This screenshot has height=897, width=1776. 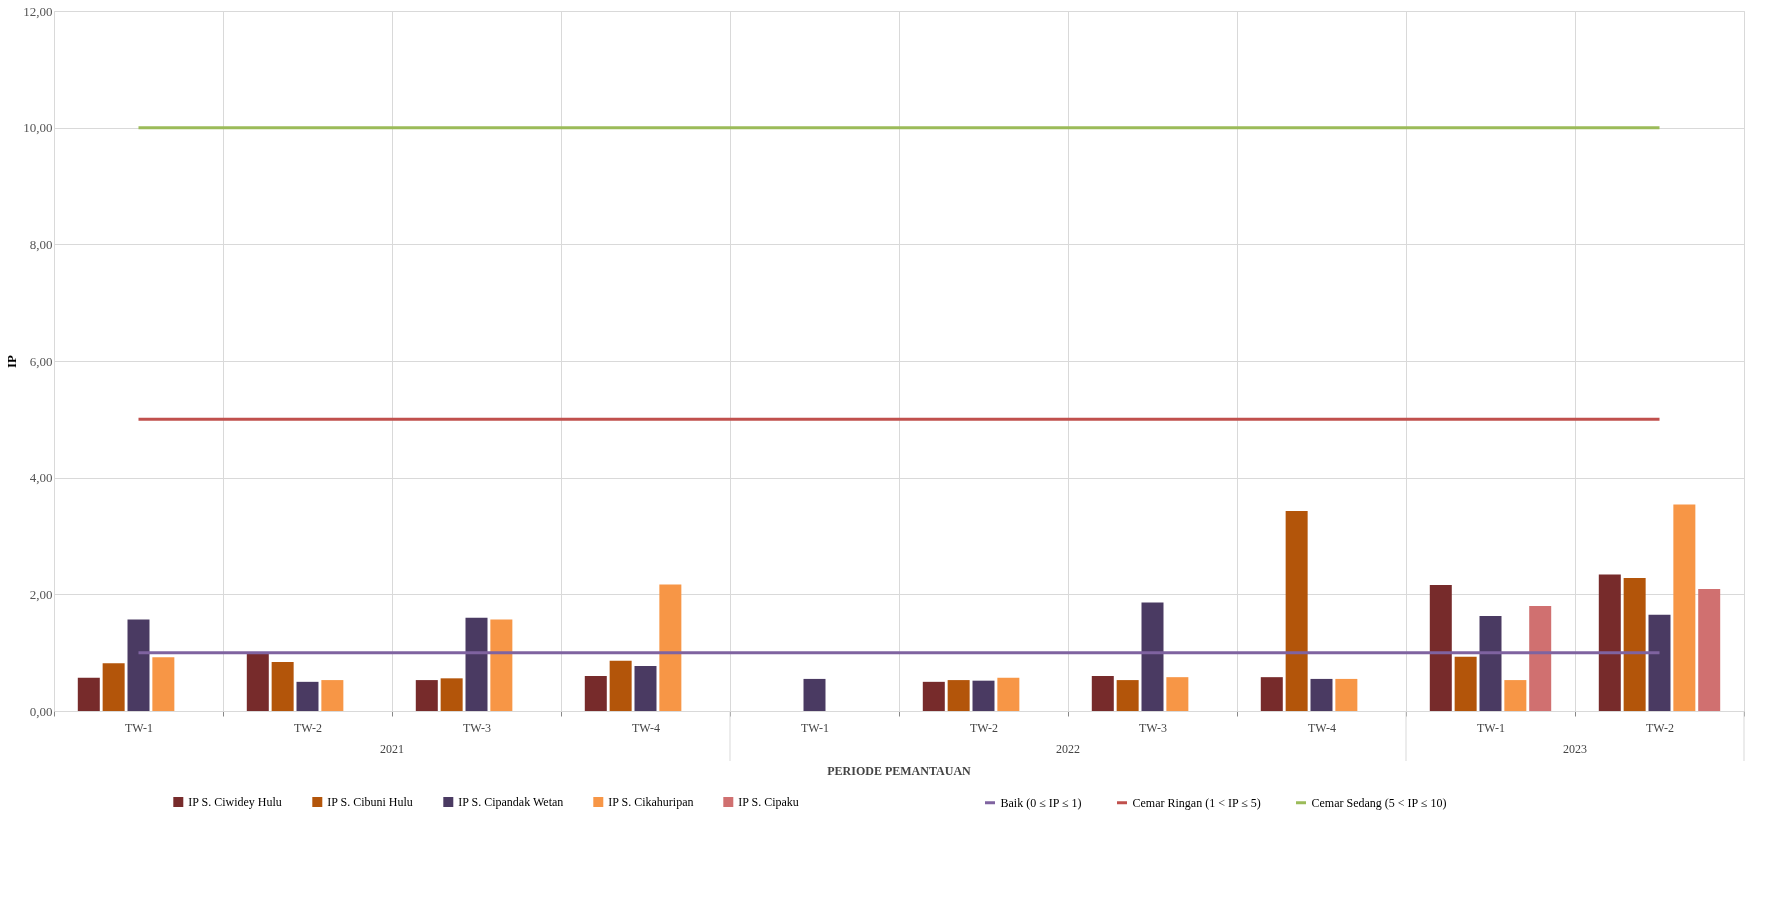 I want to click on legend-label: Cemar Sedang (5 < IP ≤ 10), so click(x=1379, y=802).